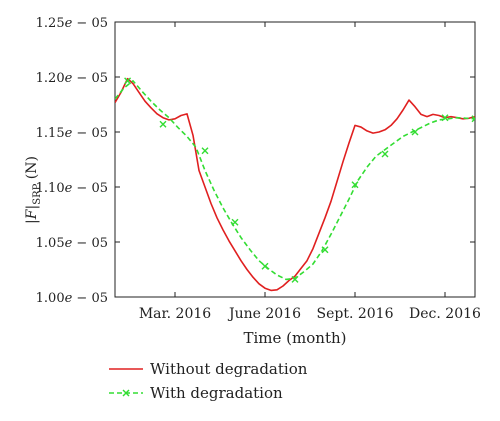 This screenshot has width=500, height=421. I want to click on y-axis-label: |F|SRP (N), so click(33, 190).